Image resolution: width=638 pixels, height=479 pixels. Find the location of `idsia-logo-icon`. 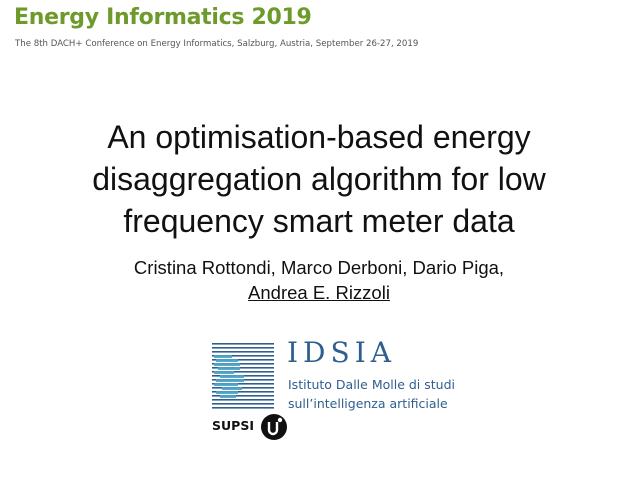

idsia-logo-icon is located at coordinates (243, 376).